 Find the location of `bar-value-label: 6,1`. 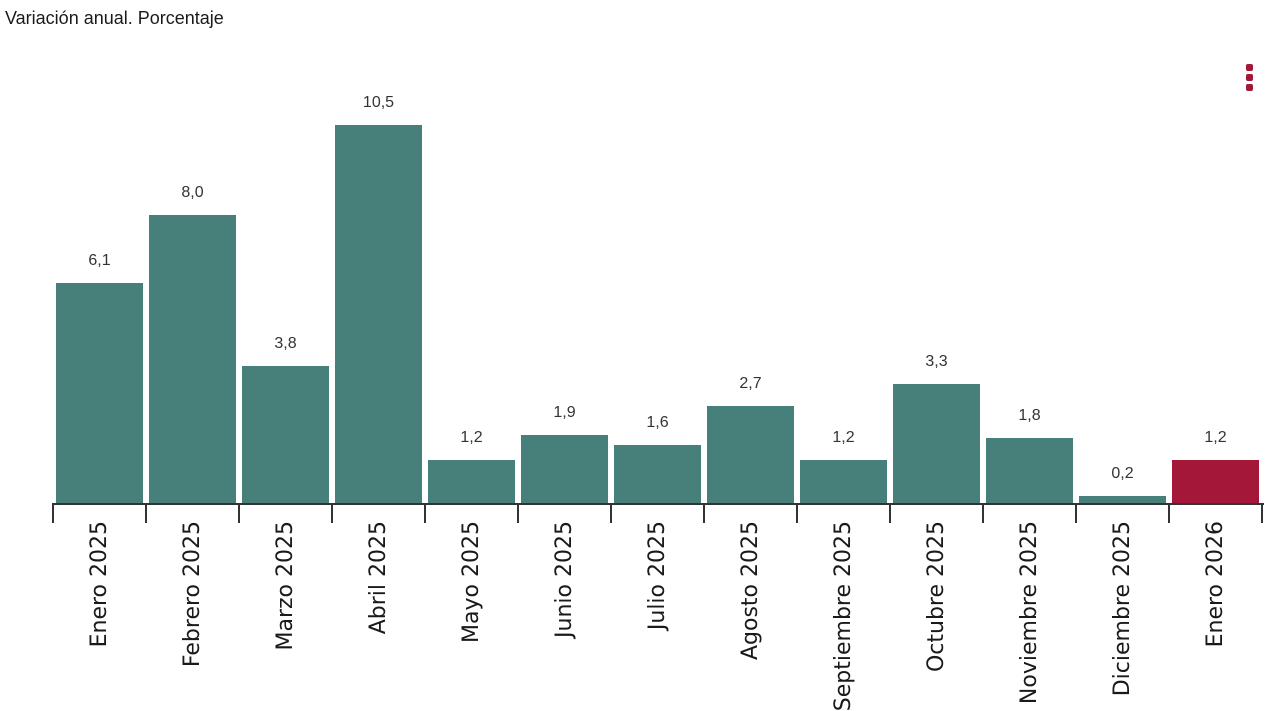

bar-value-label: 6,1 is located at coordinates (99, 260).